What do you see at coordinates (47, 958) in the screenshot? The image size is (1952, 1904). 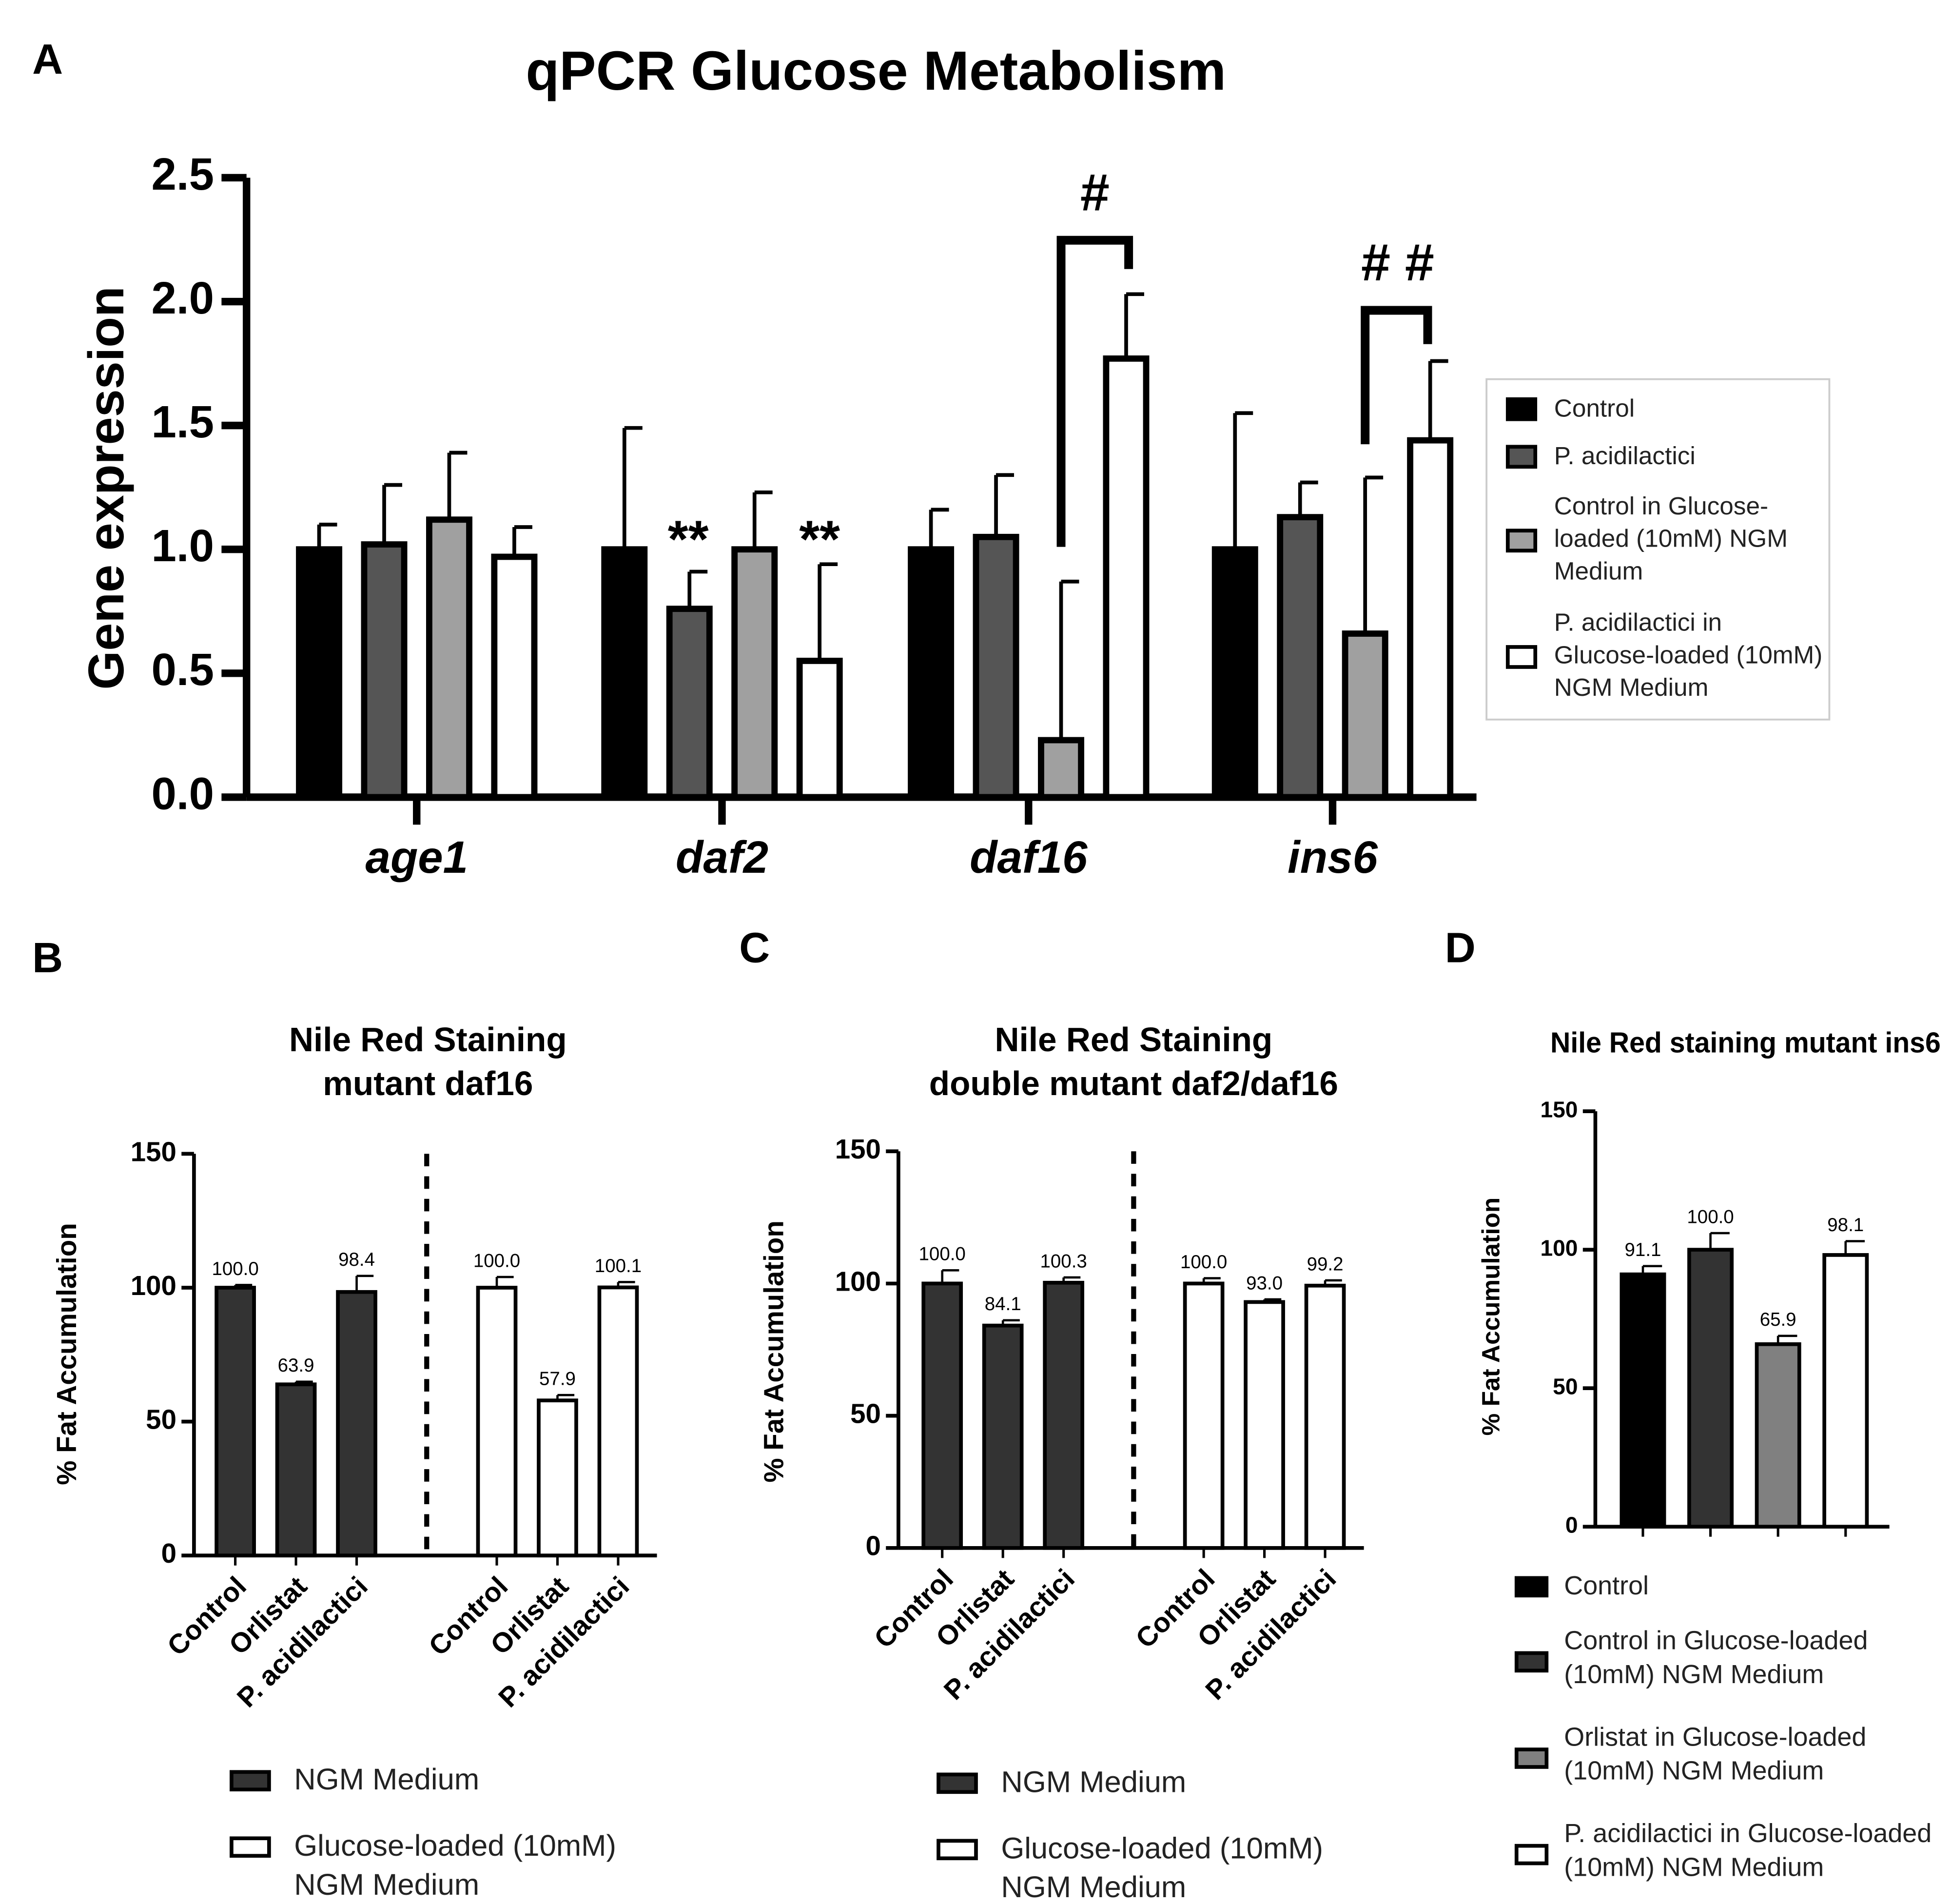 I see `panel-label: B` at bounding box center [47, 958].